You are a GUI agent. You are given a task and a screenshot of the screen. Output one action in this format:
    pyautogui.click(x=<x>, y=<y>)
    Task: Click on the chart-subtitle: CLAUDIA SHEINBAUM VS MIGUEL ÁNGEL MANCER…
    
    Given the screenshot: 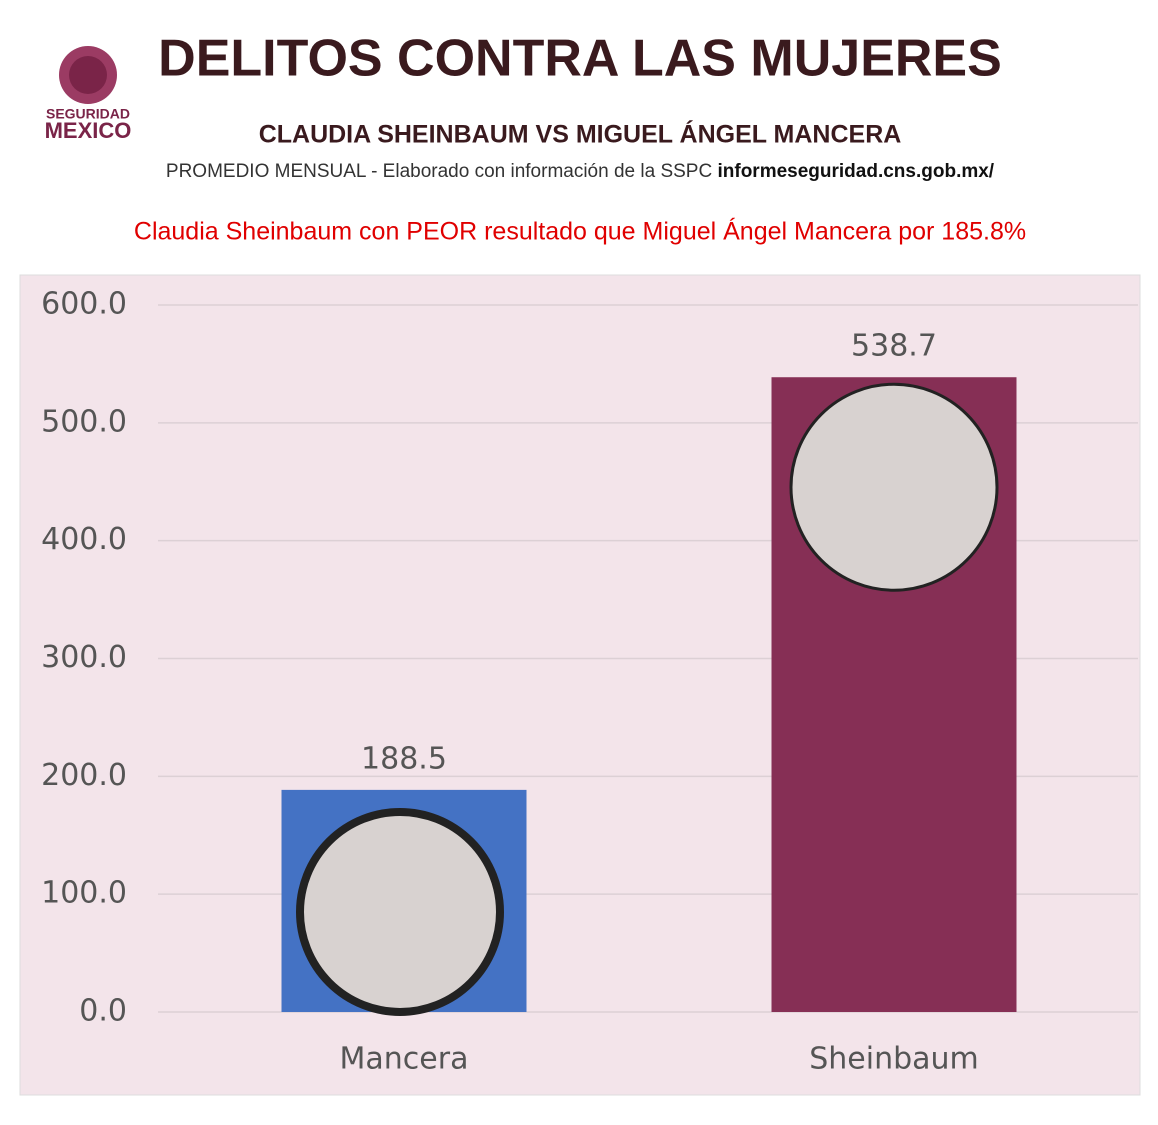 What is the action you would take?
    pyautogui.click(x=580, y=134)
    